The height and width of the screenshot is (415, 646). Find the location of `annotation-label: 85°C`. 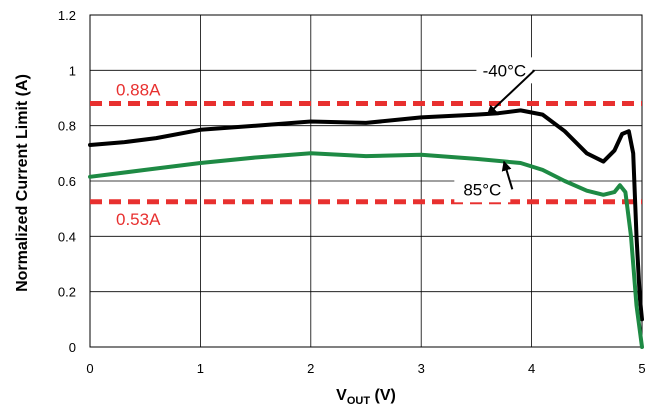

annotation-label: 85°C is located at coordinates (482, 189).